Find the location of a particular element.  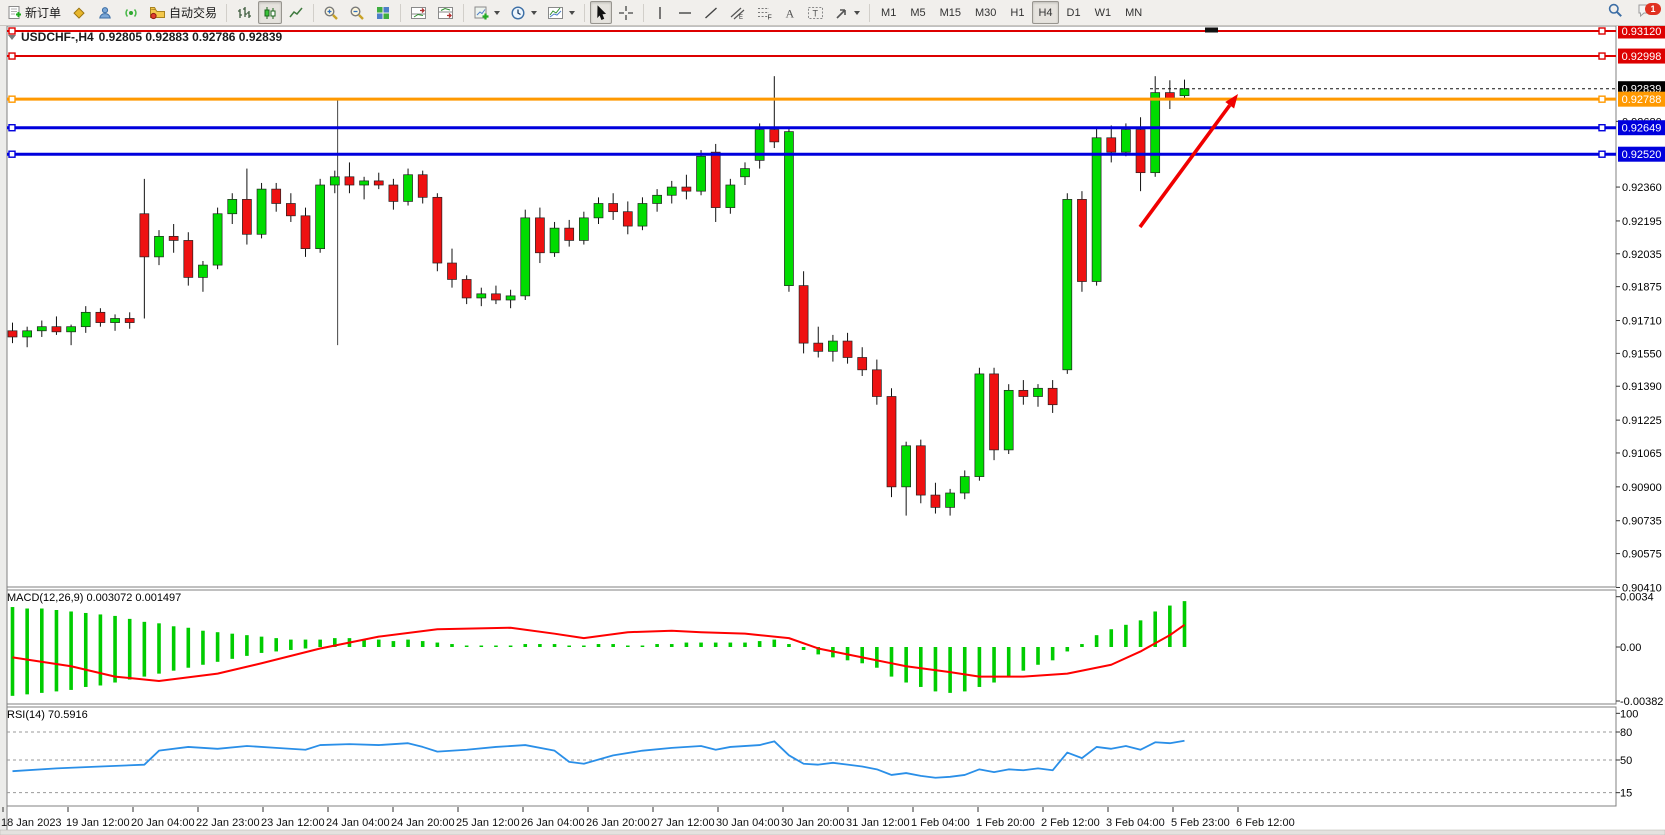

svg-text: F is located at coordinates (770, 17).